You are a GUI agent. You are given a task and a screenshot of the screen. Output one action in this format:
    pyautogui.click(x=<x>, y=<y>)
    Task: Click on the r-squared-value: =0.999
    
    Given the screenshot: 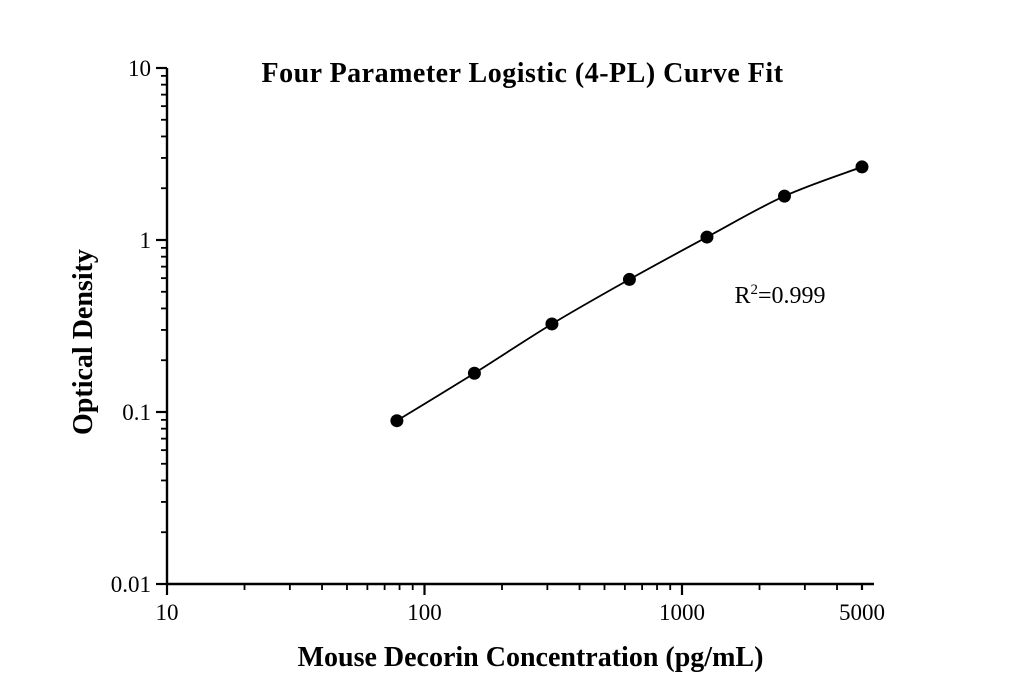 What is the action you would take?
    pyautogui.click(x=791, y=296)
    